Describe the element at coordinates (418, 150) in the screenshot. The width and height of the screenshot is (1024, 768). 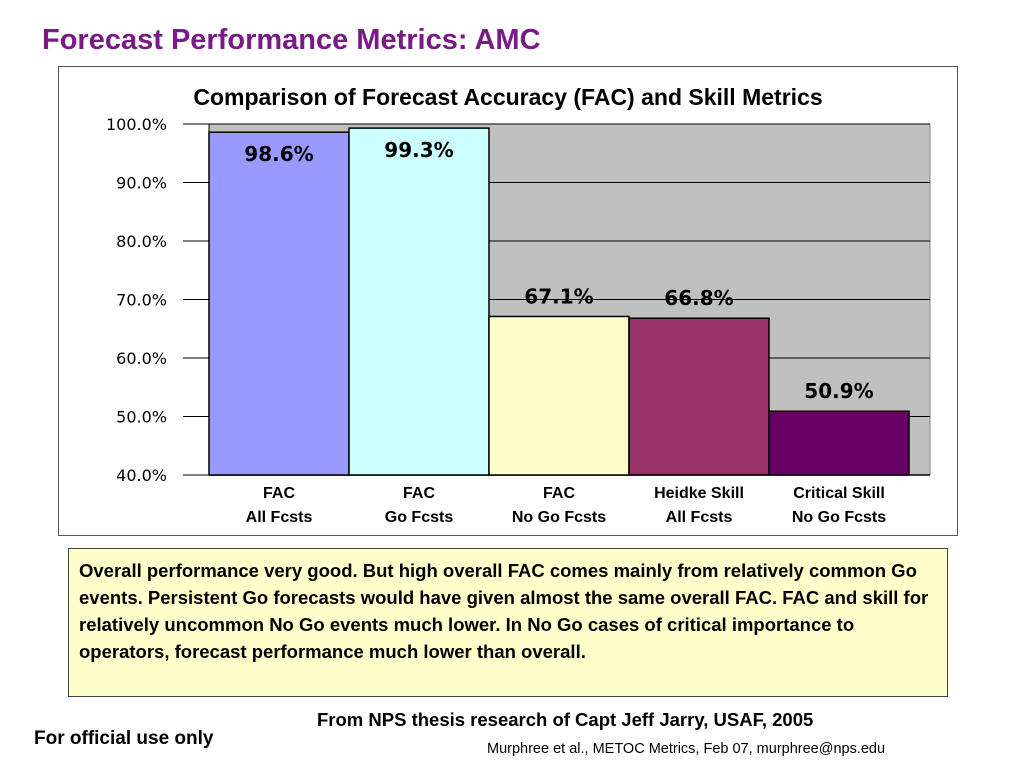
I see `data-label: 99.3%` at that location.